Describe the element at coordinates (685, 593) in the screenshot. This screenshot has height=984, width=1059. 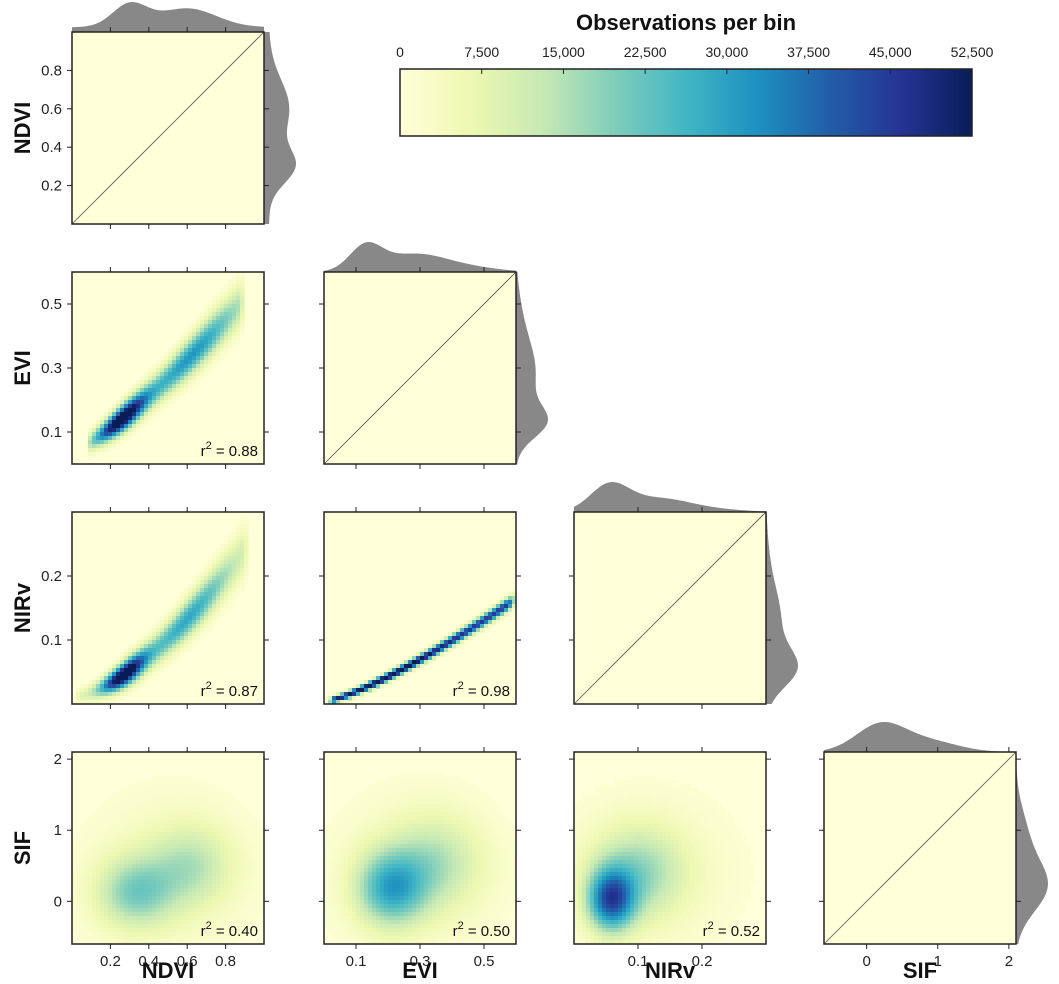
I see `diagonal-panel-nirv` at that location.